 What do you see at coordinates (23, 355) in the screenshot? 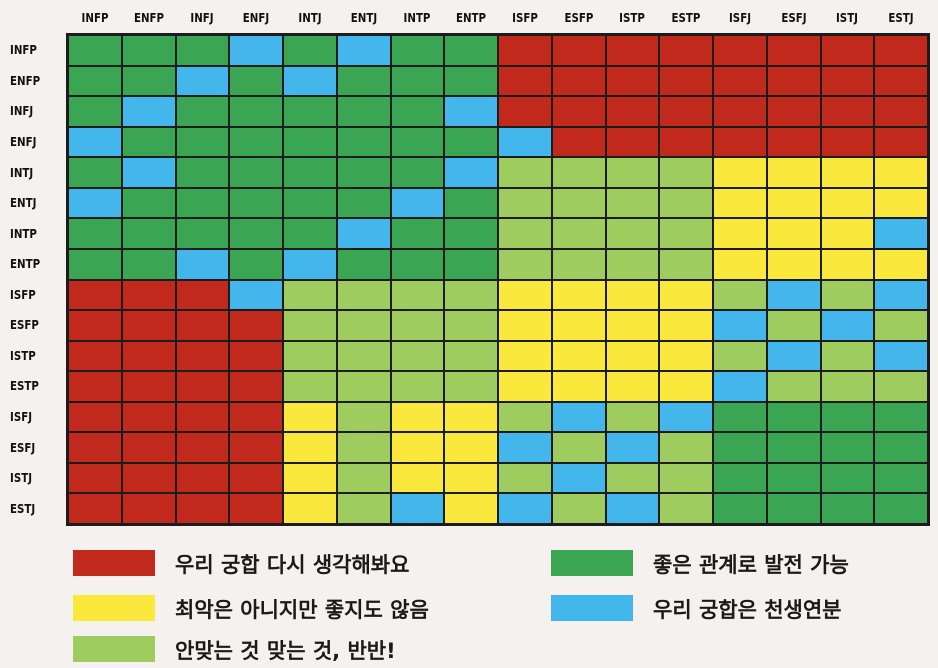
I see `row-label: ISTP` at bounding box center [23, 355].